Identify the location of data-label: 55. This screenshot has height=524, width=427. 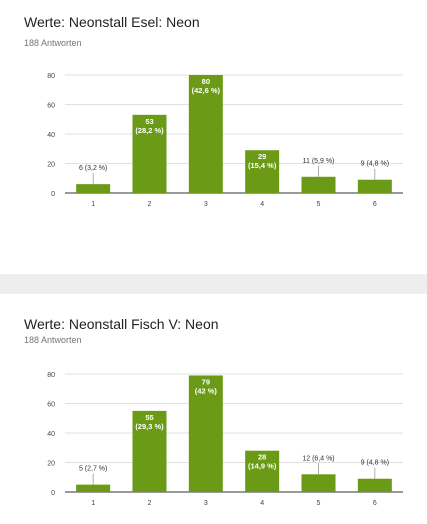
(149, 417).